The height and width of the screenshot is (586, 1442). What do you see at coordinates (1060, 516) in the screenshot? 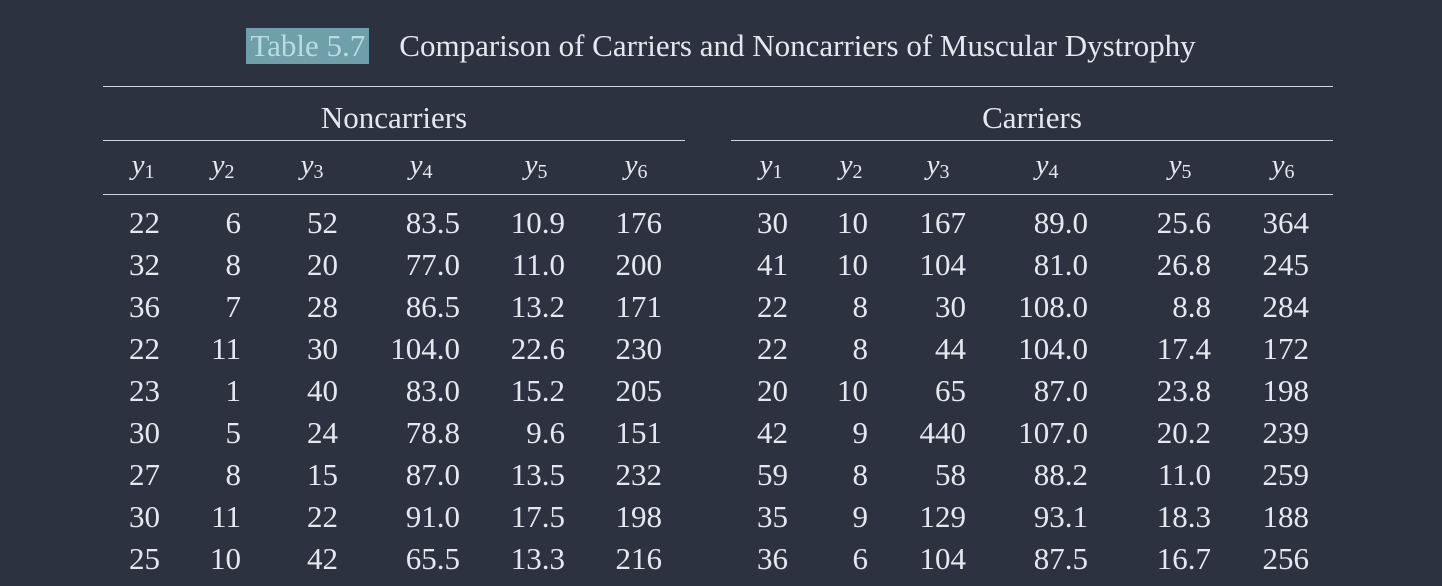
I see `table-cell: 93.1` at bounding box center [1060, 516].